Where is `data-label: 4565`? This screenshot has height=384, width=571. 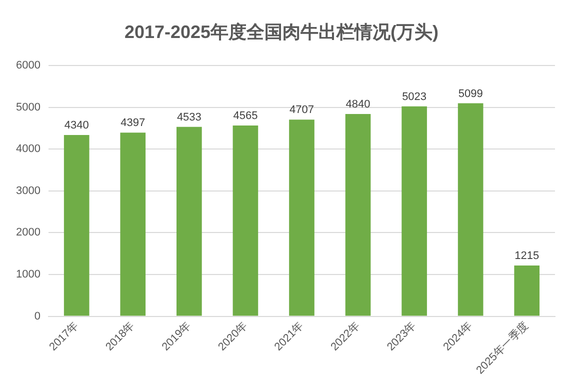 data-label: 4565 is located at coordinates (245, 116).